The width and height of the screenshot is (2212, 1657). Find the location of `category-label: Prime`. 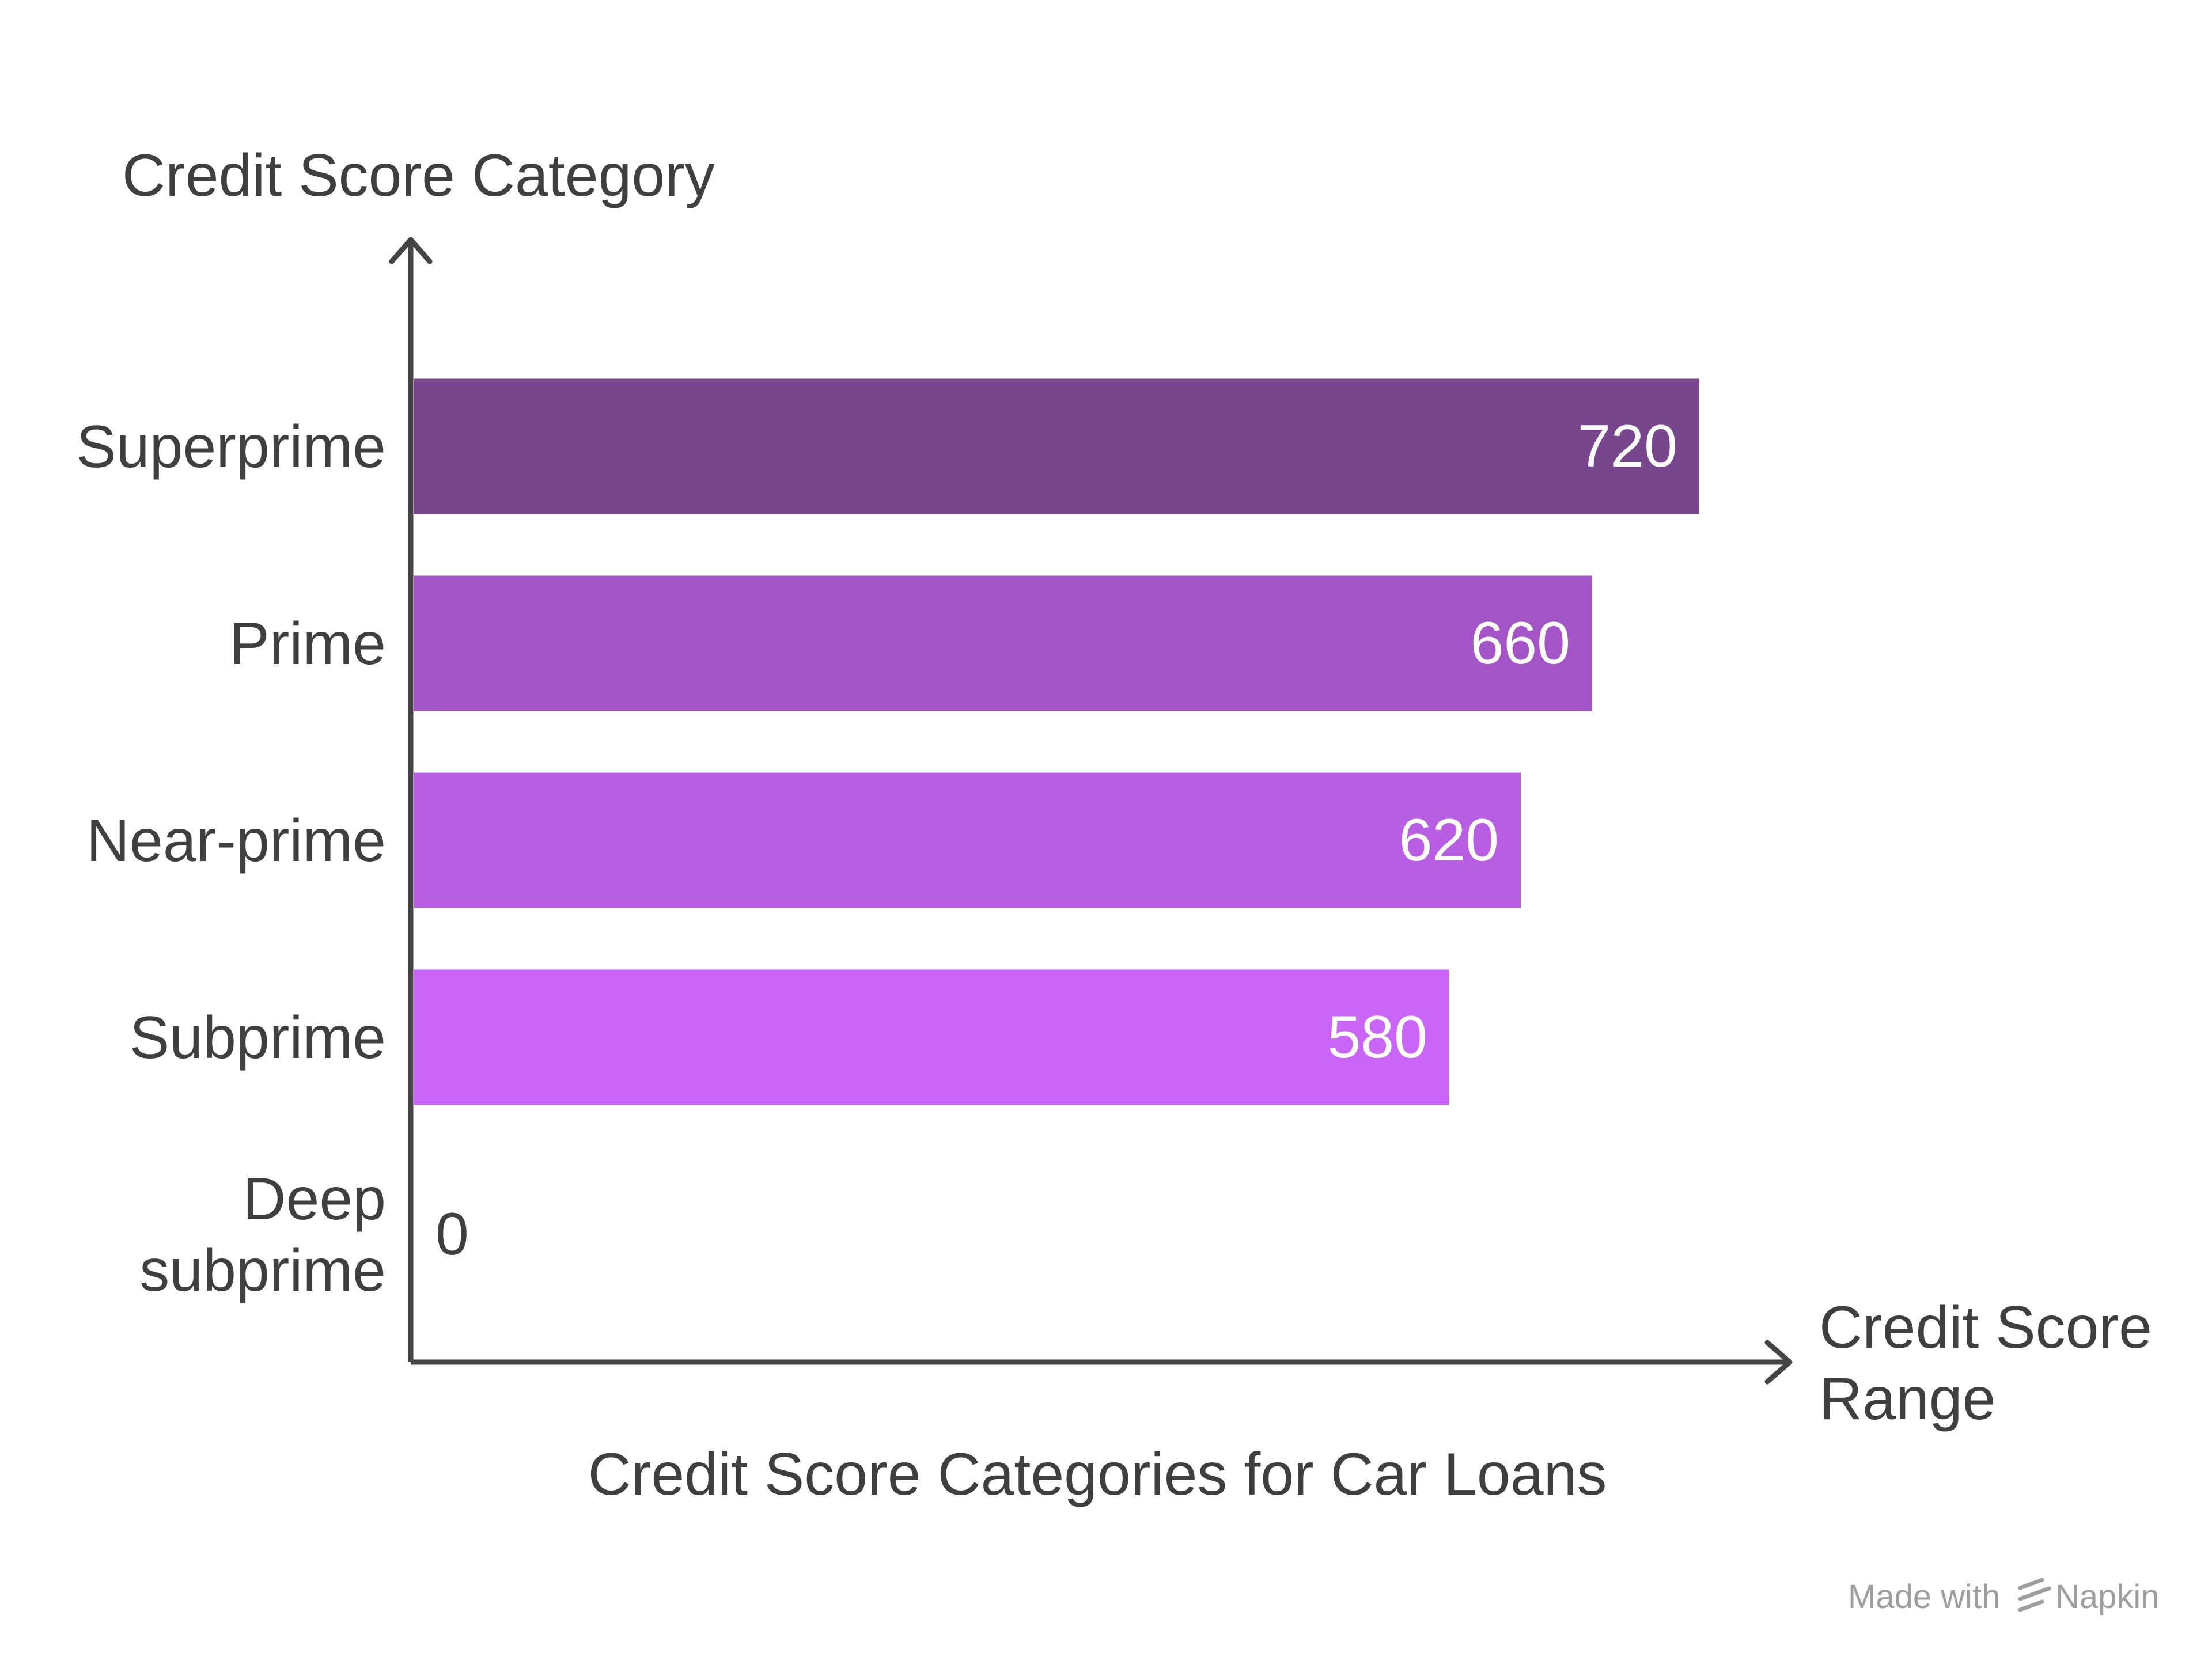

category-label: Prime is located at coordinates (307, 644).